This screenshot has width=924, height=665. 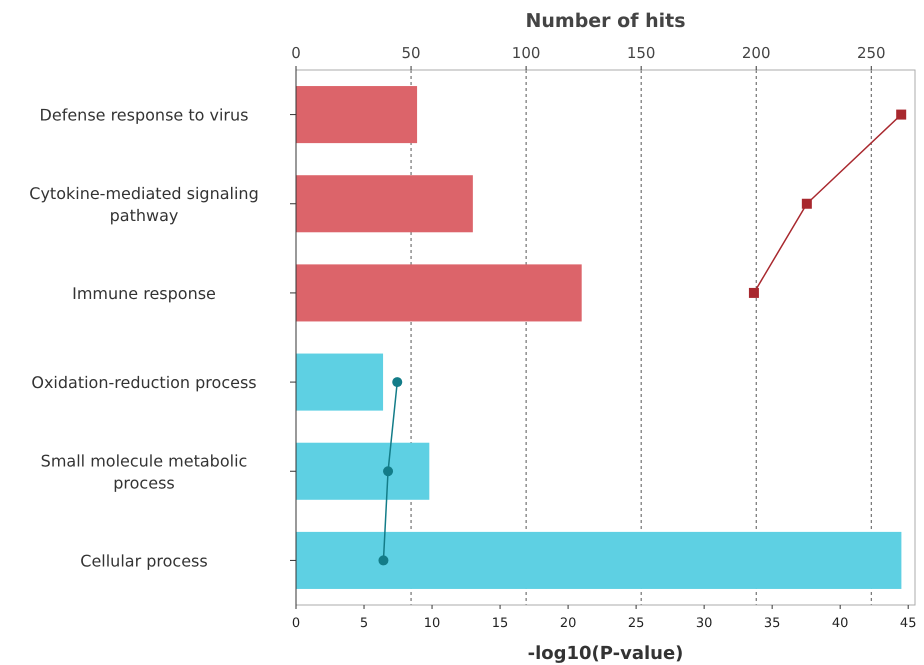 What do you see at coordinates (636, 623) in the screenshot?
I see `x-tick-label: 25` at bounding box center [636, 623].